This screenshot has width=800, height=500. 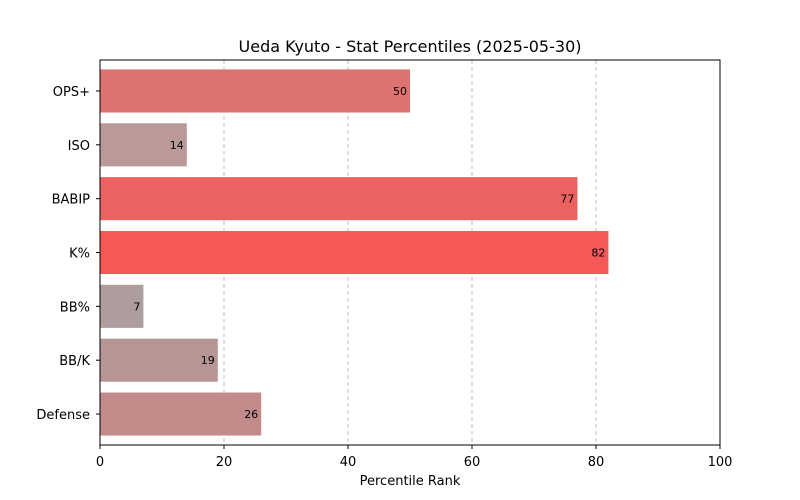 I want to click on y-tick-label: BB/K, so click(x=74, y=361).